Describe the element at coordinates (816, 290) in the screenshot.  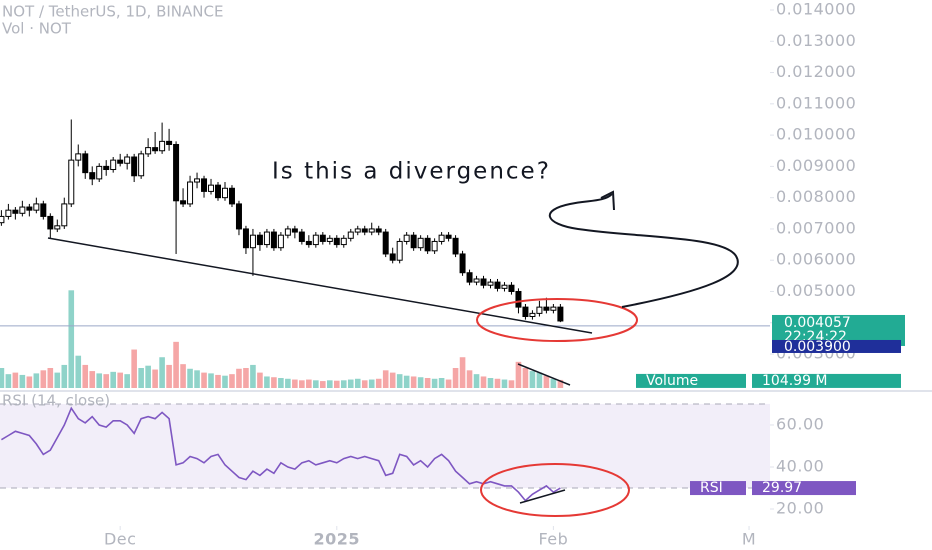
I see `y-tick-label: 0.005000` at that location.